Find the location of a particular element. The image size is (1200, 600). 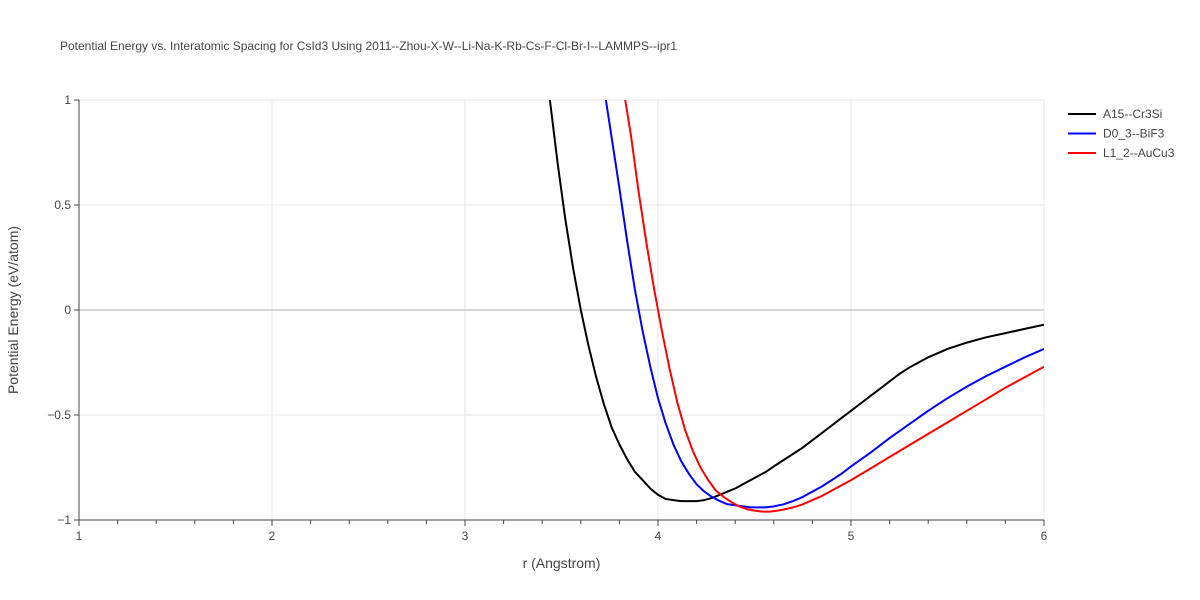

legend-item: L1_2--AuCu3 is located at coordinates (1121, 153).